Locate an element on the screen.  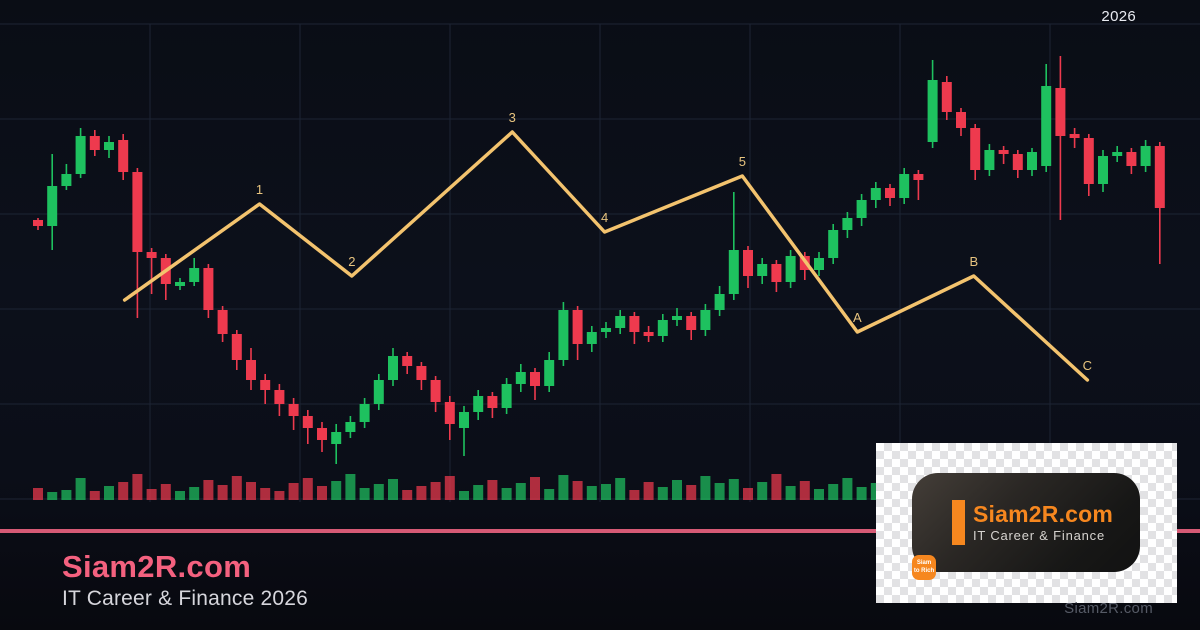
wave-label-2: 2 is located at coordinates (351, 261).